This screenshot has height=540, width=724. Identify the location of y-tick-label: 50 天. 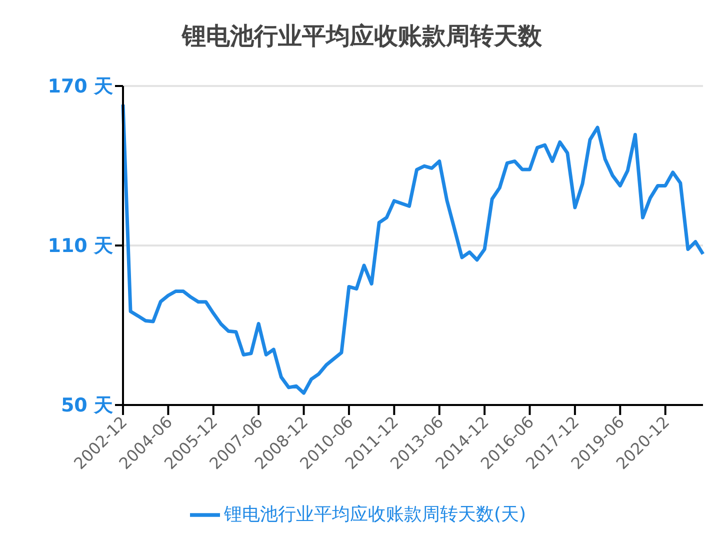
(86, 405).